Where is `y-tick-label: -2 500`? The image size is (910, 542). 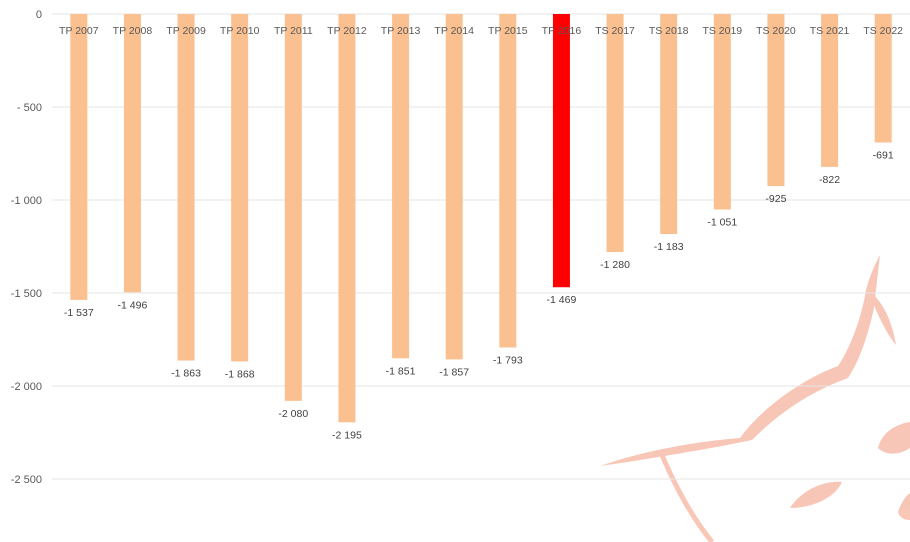 y-tick-label: -2 500 is located at coordinates (26, 480).